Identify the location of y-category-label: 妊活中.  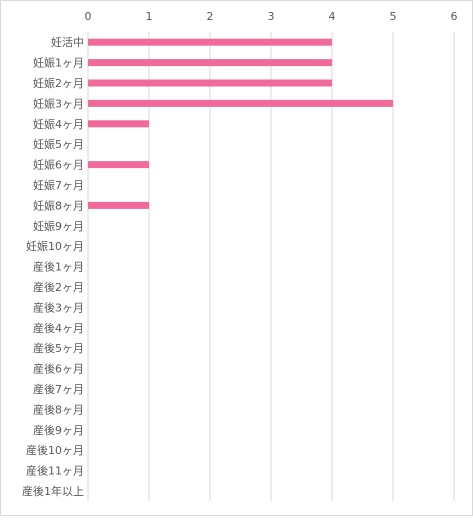
(67, 42).